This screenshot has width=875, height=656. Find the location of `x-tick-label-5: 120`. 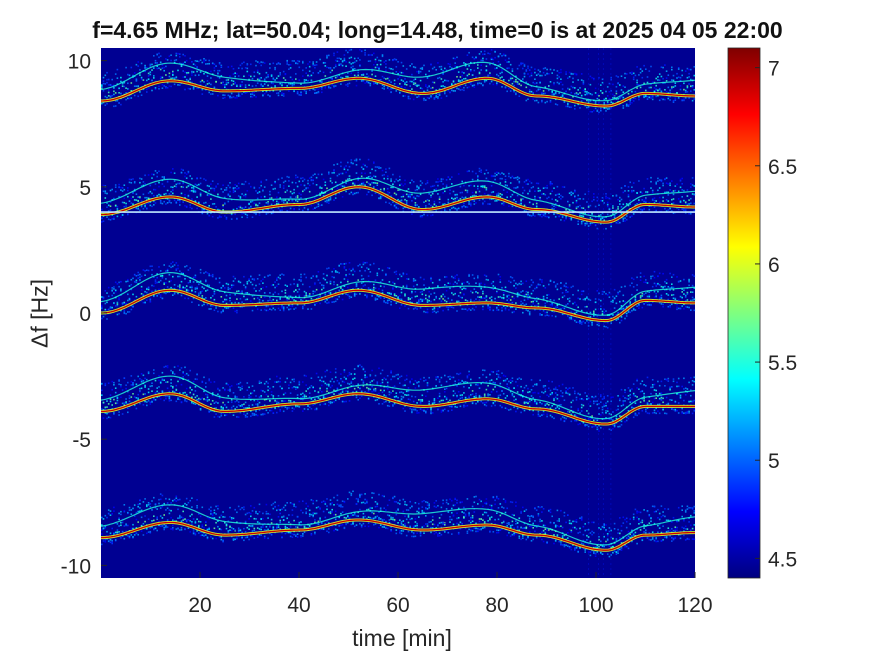

x-tick-label-5: 120 is located at coordinates (694, 605).